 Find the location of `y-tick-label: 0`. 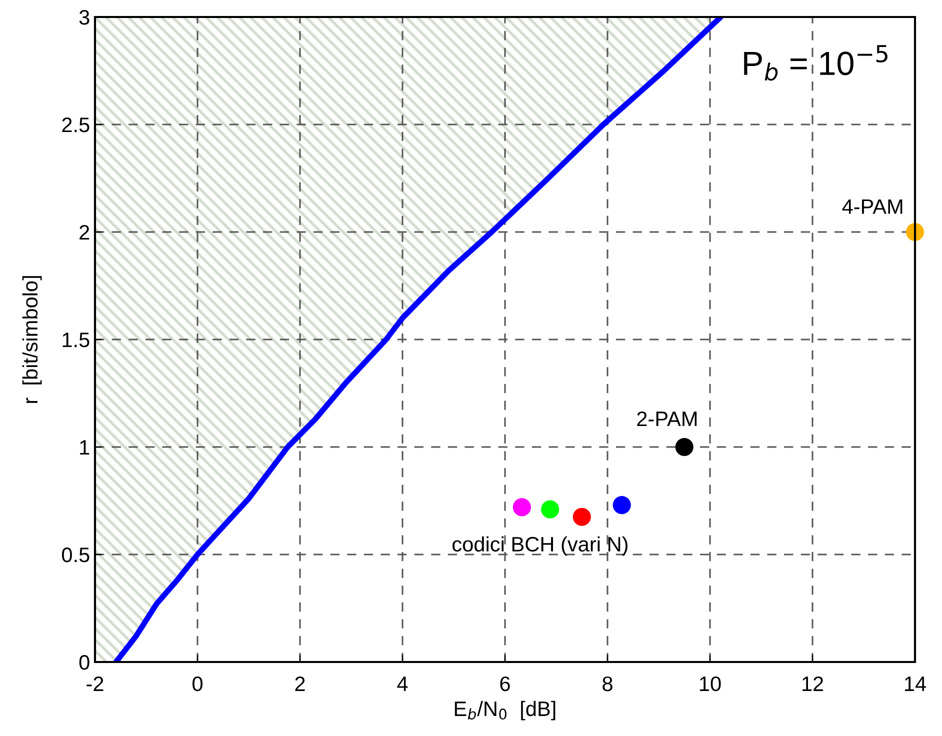

y-tick-label: 0 is located at coordinates (84, 662).